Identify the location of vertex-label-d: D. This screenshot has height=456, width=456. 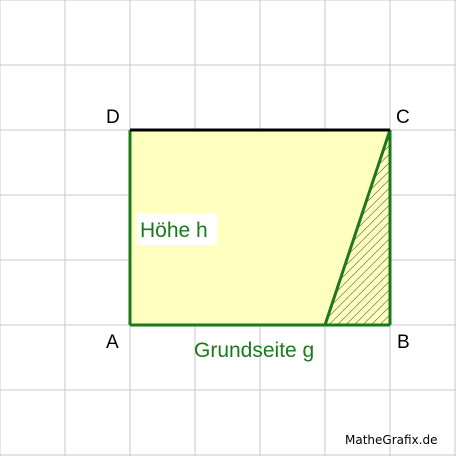
(113, 117).